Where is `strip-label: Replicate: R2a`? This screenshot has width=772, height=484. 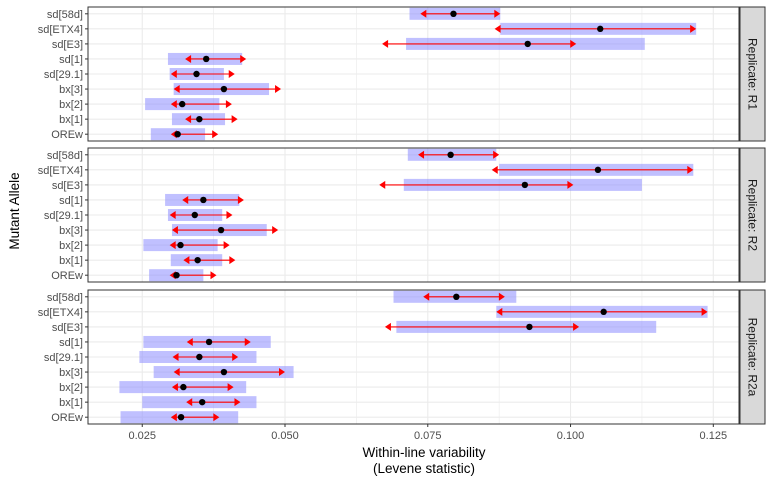
strip-label: Replicate: R2a is located at coordinates (753, 357).